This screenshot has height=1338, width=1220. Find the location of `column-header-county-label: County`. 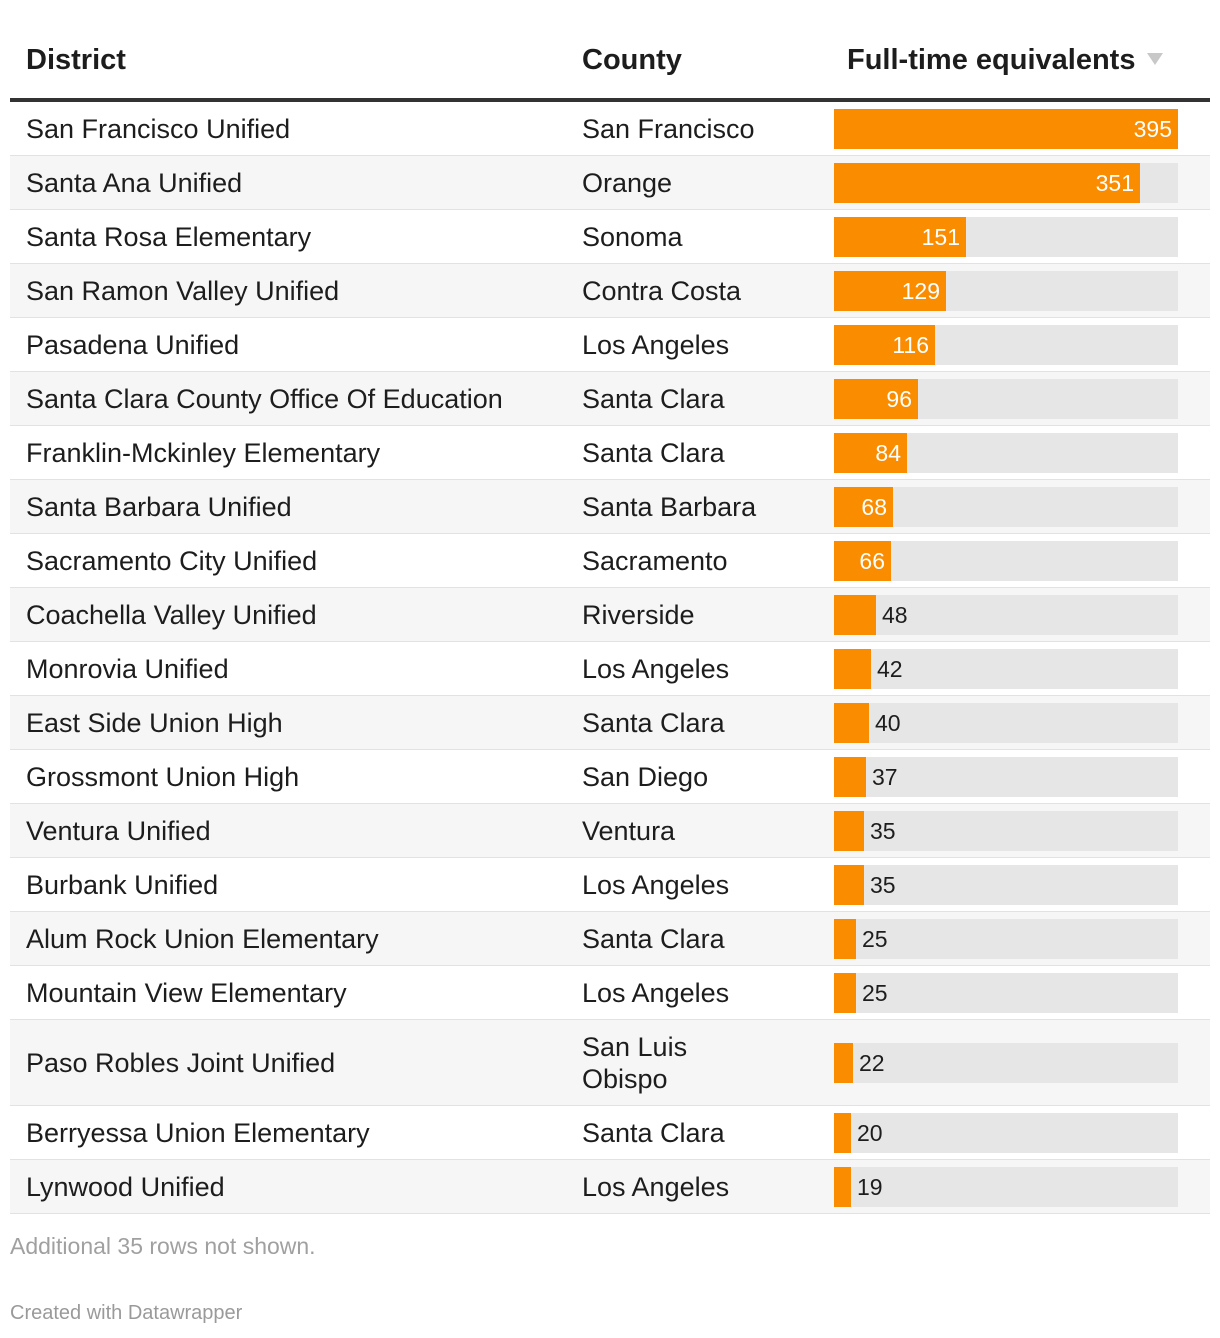

column-header-county-label: County is located at coordinates (632, 60).